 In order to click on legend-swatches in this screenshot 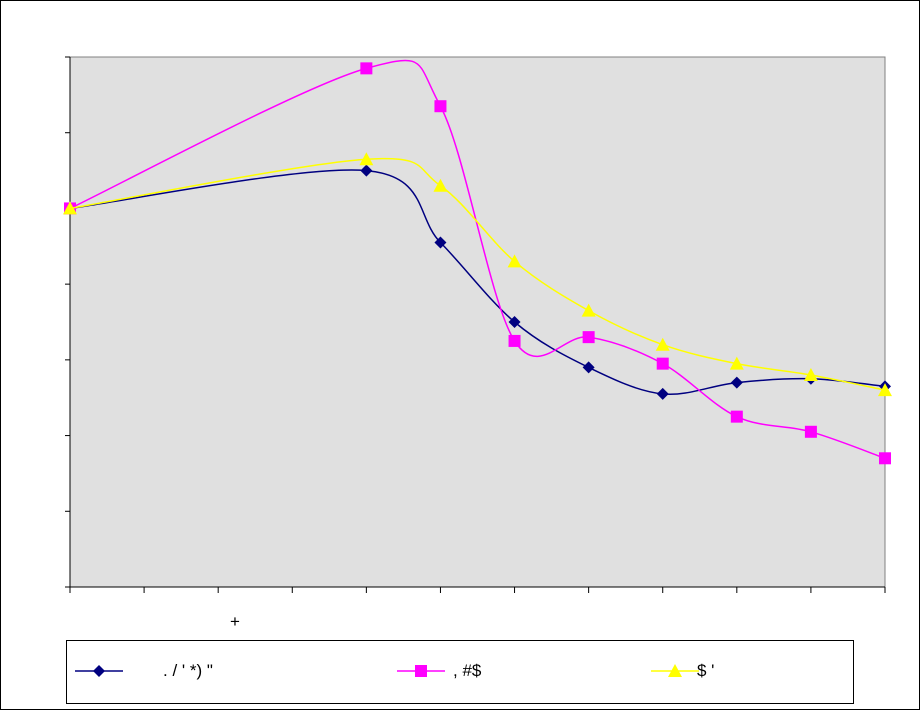, I will do `click(387, 670)`.